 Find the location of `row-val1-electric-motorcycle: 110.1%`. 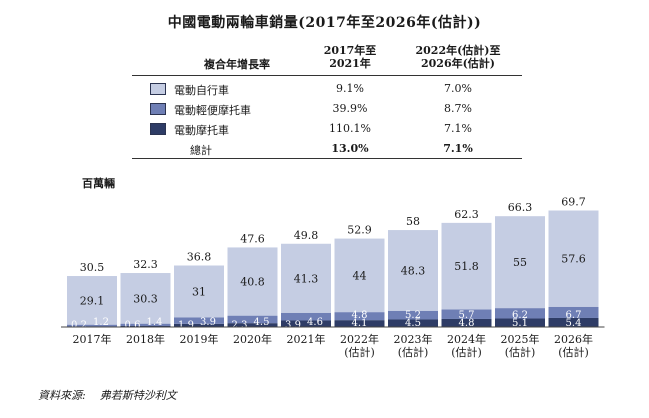

row-val1-electric-motorcycle: 110.1% is located at coordinates (350, 128).